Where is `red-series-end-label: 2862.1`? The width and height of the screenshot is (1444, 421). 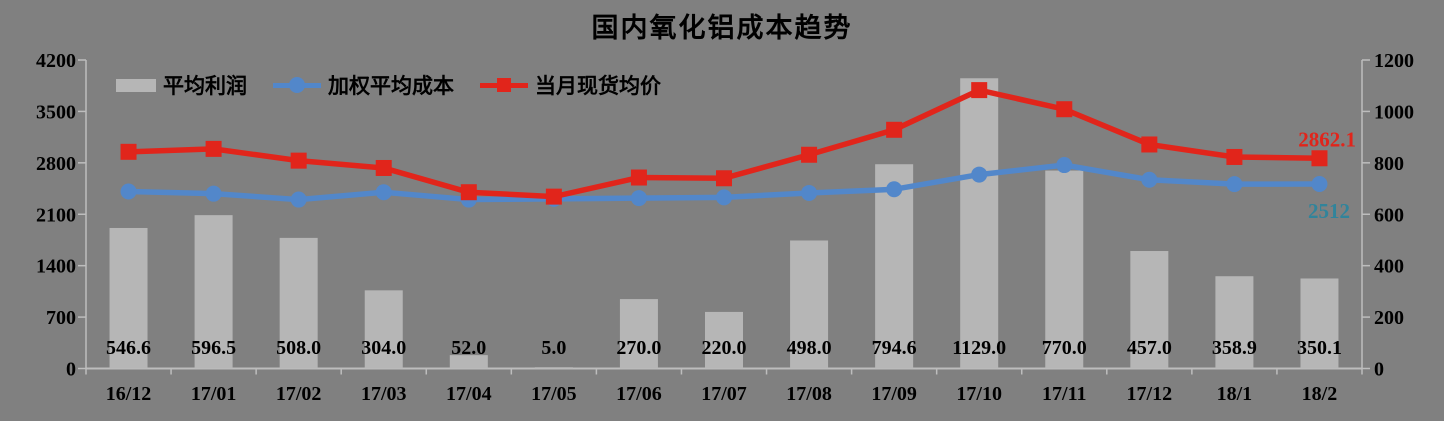
red-series-end-label: 2862.1 is located at coordinates (1327, 139).